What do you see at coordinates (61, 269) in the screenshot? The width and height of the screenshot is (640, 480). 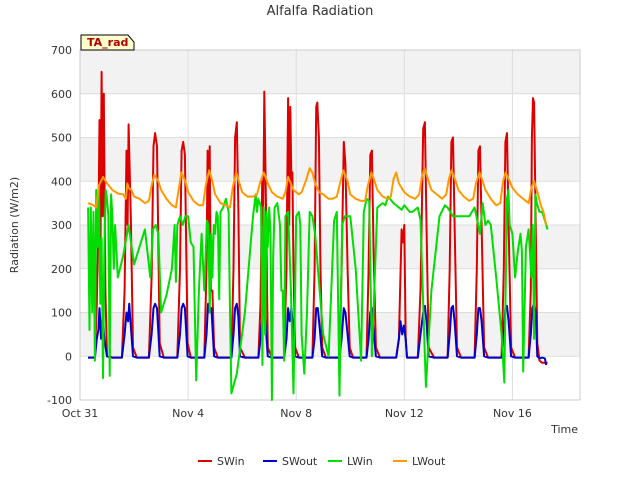 I see `y-tick-label: 200` at bounding box center [61, 269].